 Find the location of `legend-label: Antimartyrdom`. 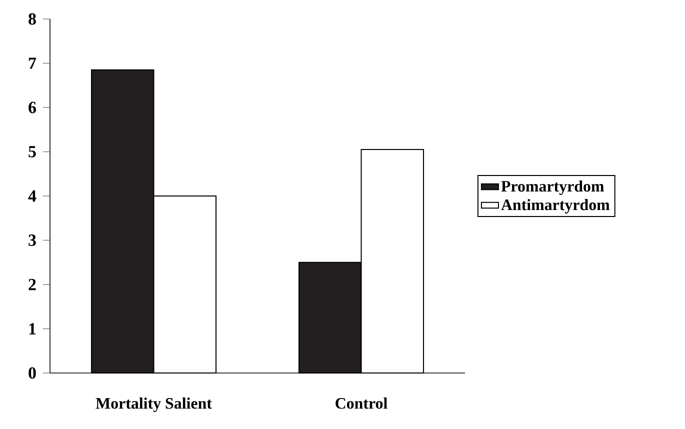

legend-label: Antimartyrdom is located at coordinates (555, 206).